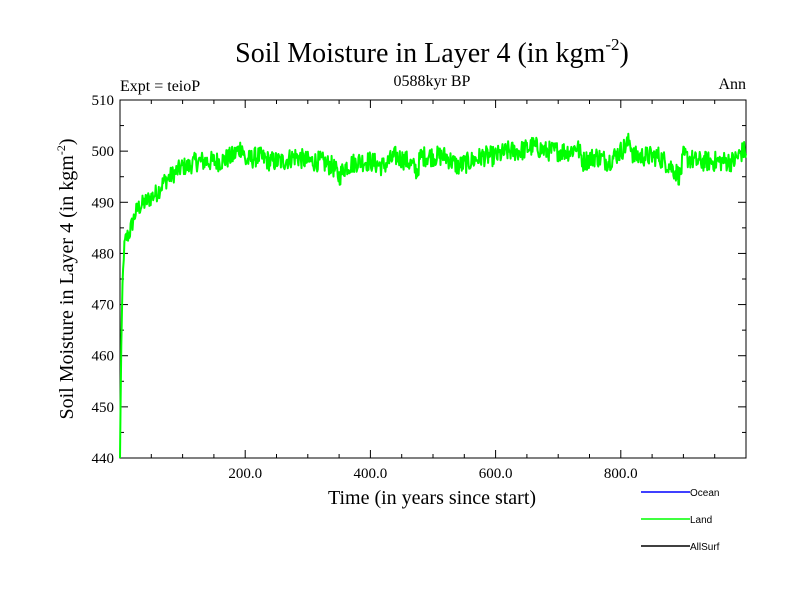 The height and width of the screenshot is (600, 800). What do you see at coordinates (103, 101) in the screenshot?
I see `y-tick-label: 510` at bounding box center [103, 101].